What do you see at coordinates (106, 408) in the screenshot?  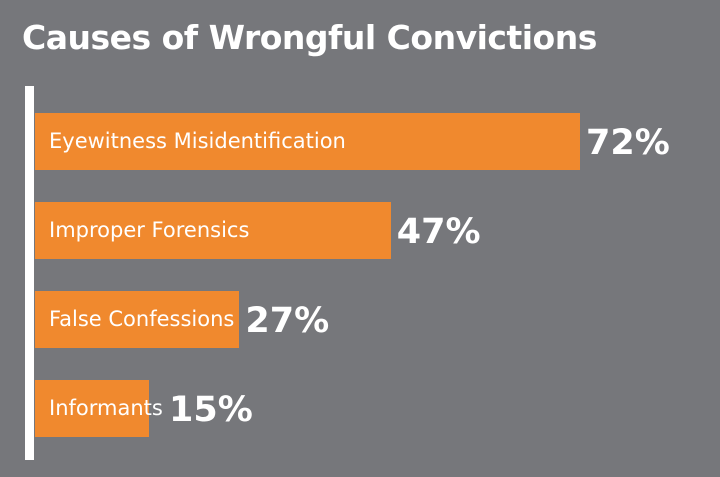 I see `category-label: Informants` at bounding box center [106, 408].